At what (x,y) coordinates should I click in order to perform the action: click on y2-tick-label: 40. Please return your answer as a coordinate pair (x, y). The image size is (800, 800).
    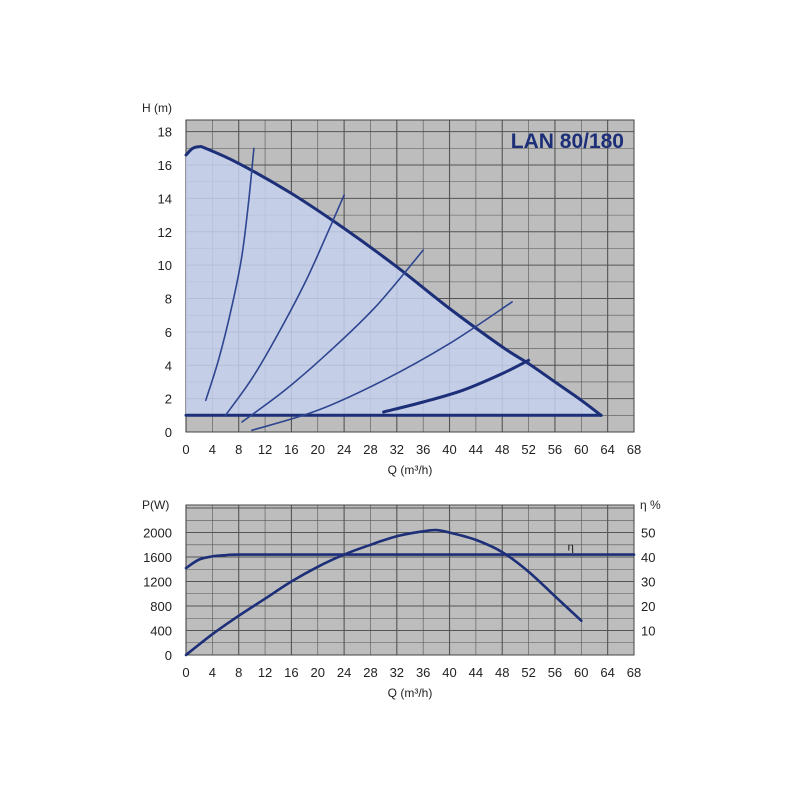
    Looking at the image, I should click on (648, 557).